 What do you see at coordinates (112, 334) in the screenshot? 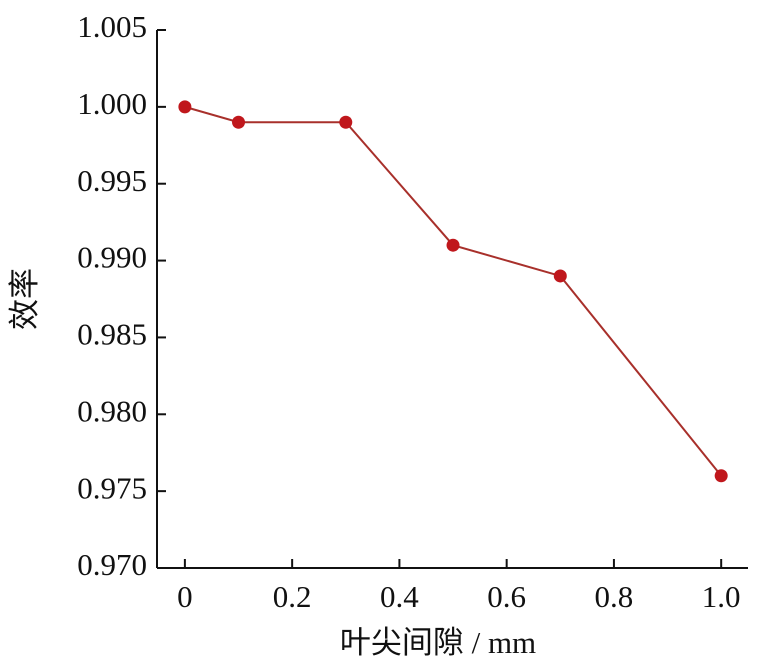
I see `y-tick-label: 0.985` at bounding box center [112, 334].